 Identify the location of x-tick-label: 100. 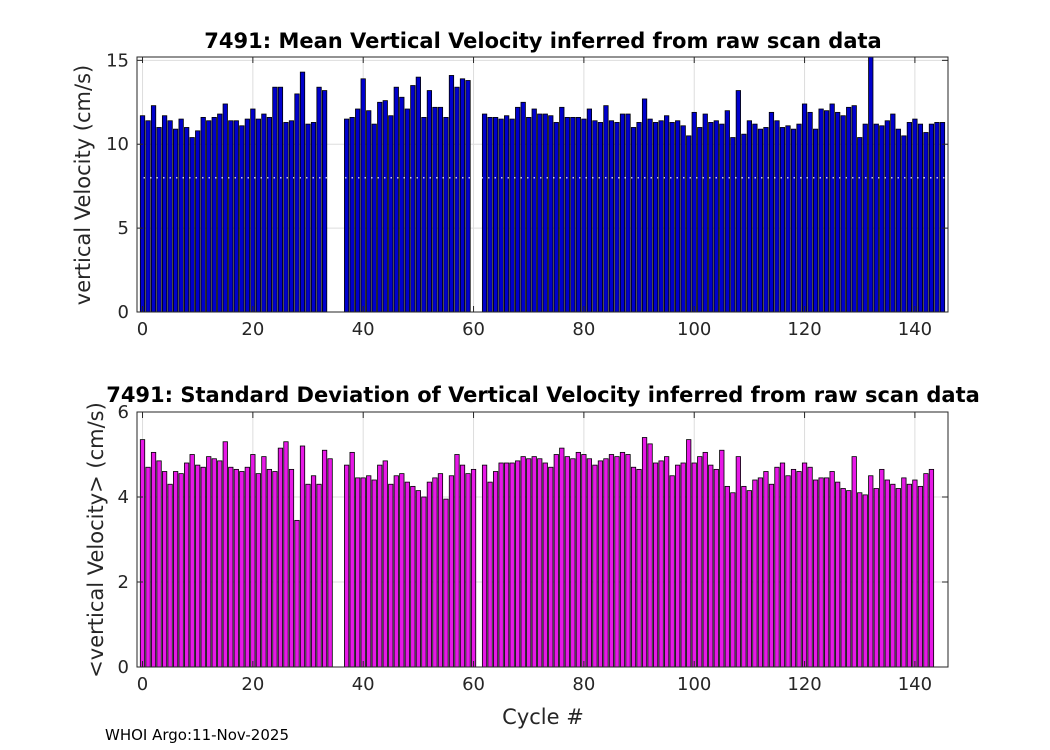
(694, 329).